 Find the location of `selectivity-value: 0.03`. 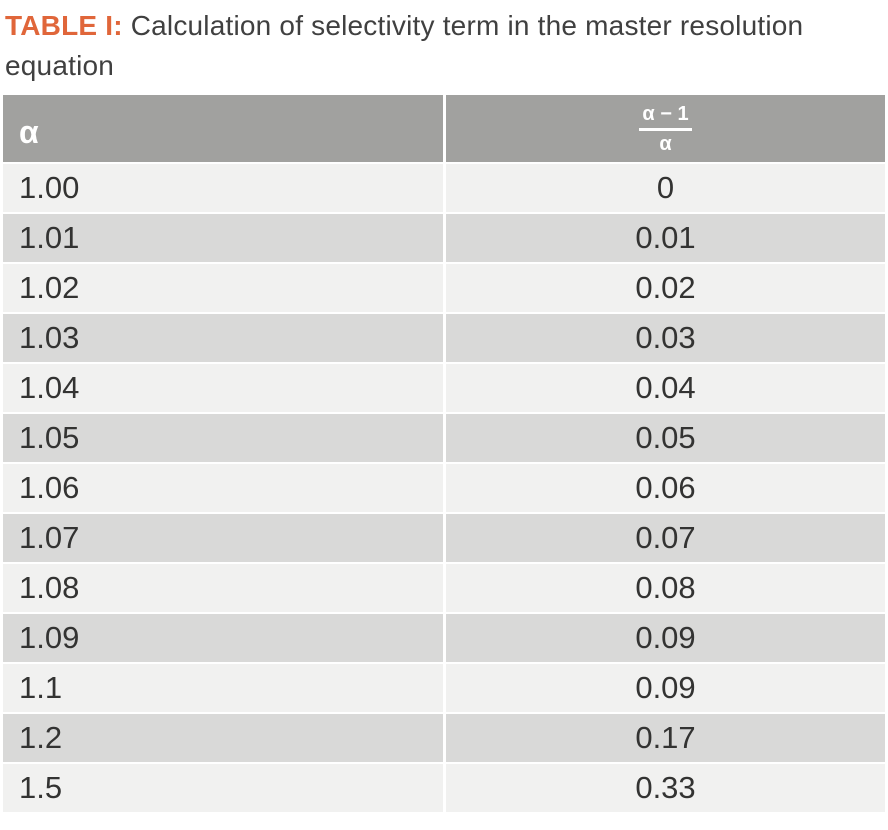

selectivity-value: 0.03 is located at coordinates (665, 337).